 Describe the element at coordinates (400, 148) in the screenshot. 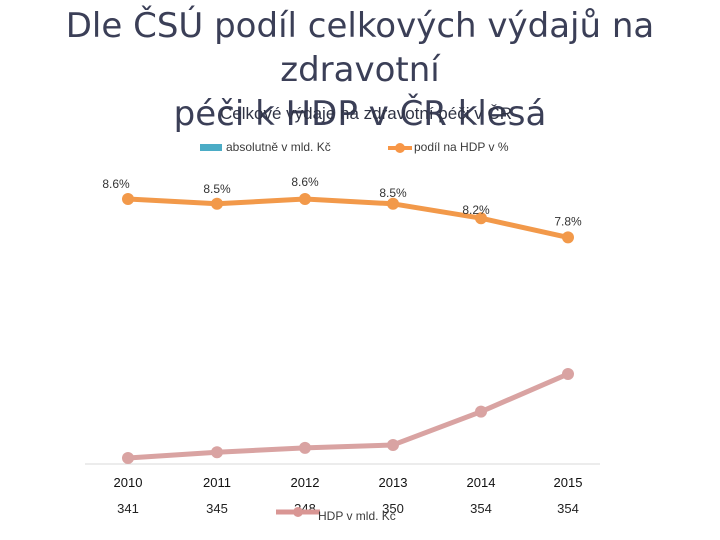

I see `legend-marker-share` at that location.